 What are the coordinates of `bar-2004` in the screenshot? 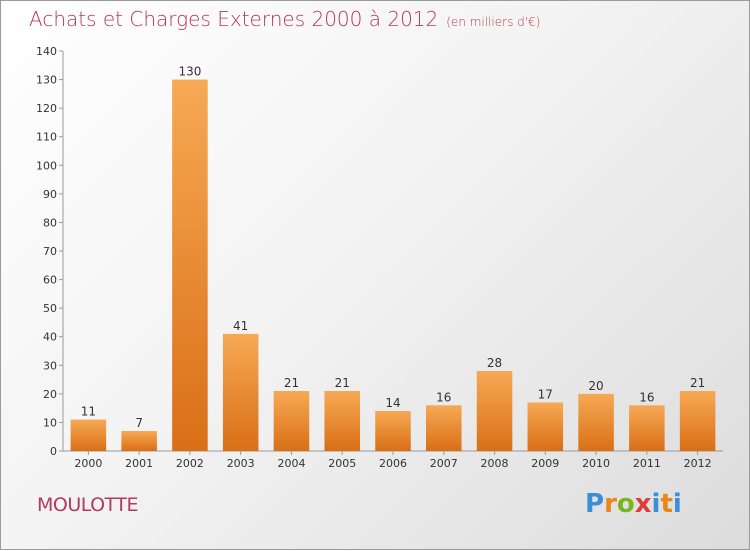 It's located at (291, 421).